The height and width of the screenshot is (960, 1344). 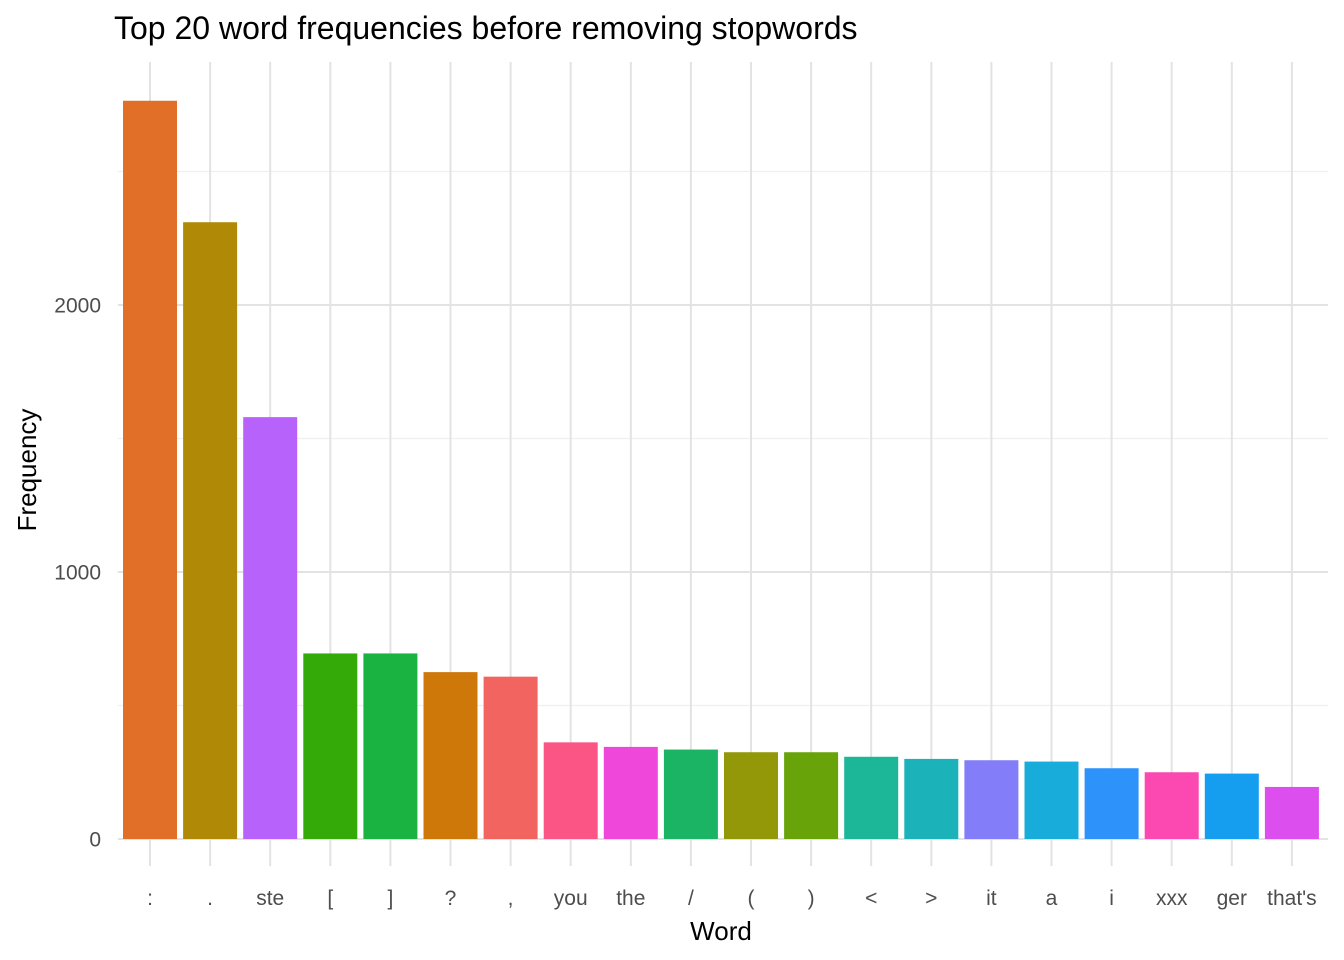 I want to click on x-tick-label: the, so click(x=630, y=898).